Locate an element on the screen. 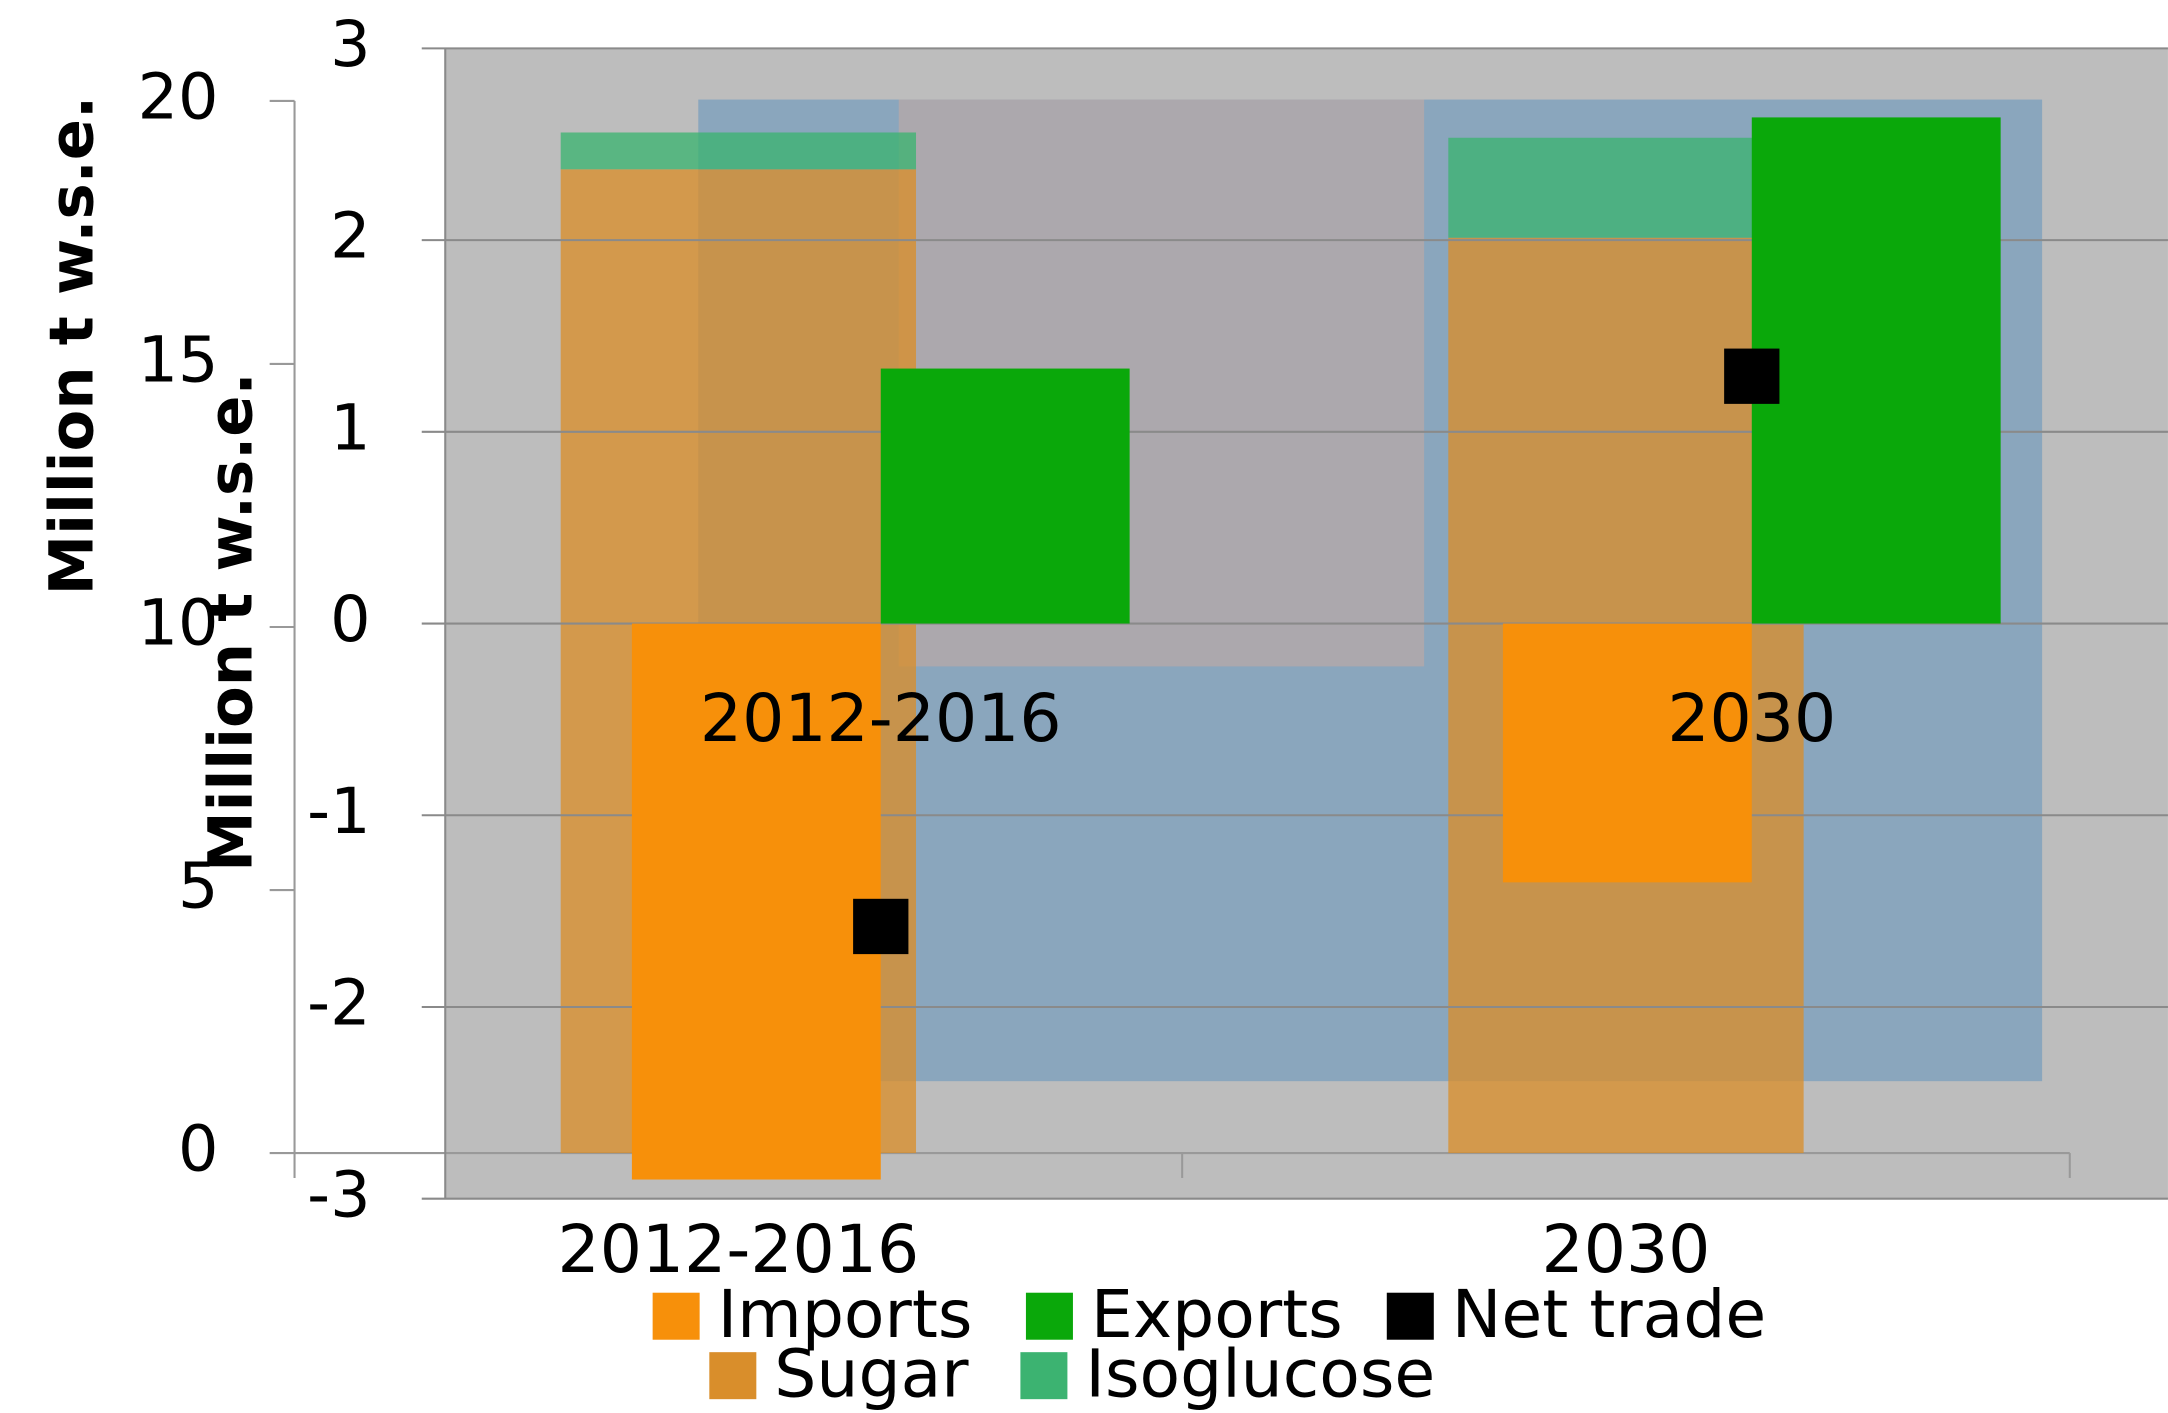 The width and height of the screenshot is (2168, 1413). legend-label: Exports is located at coordinates (1217, 1314).